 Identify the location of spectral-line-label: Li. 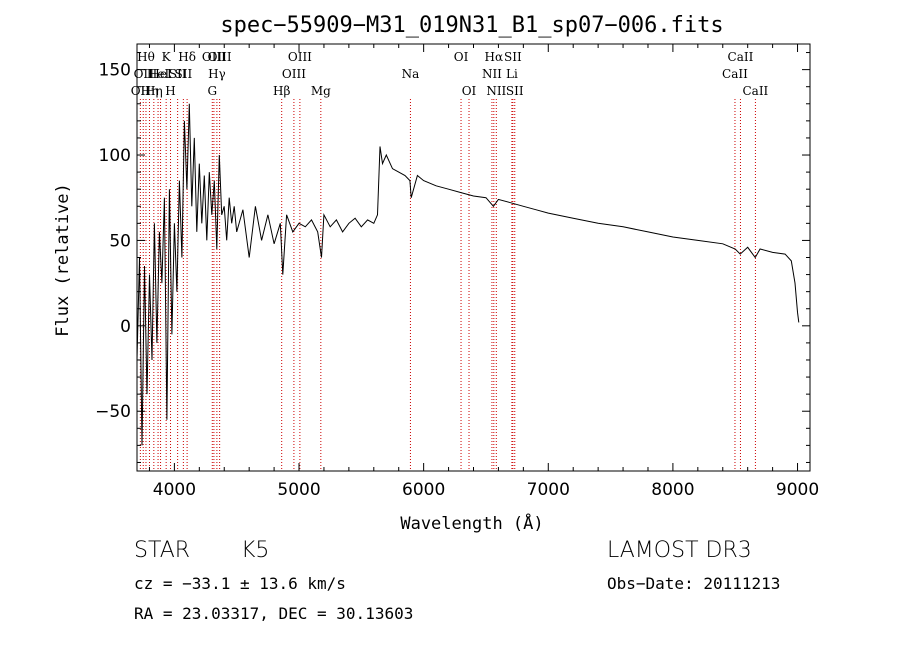
(512, 74).